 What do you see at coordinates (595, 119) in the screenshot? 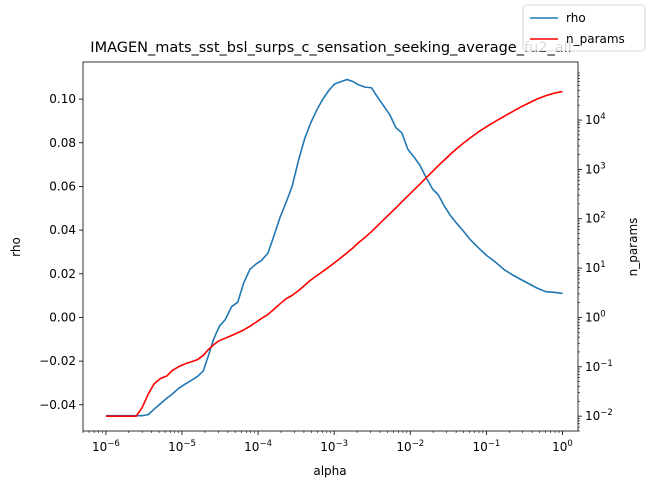
I see `y2-tick-label: 10⁴` at bounding box center [595, 119].